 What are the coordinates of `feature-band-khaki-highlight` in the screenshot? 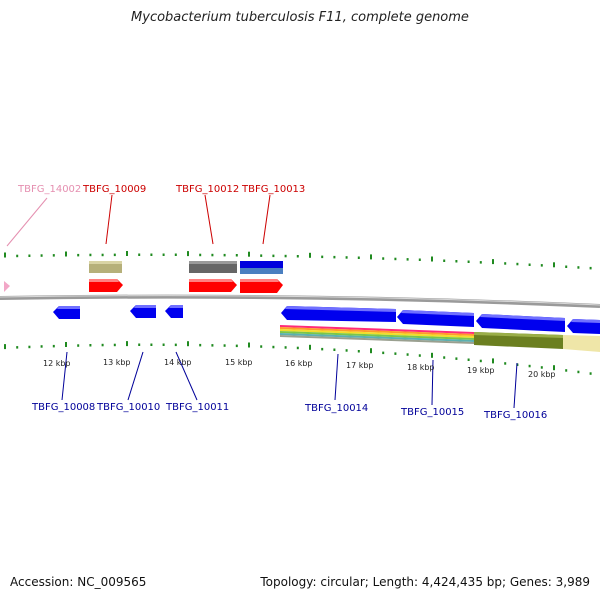 It's located at (105, 262).